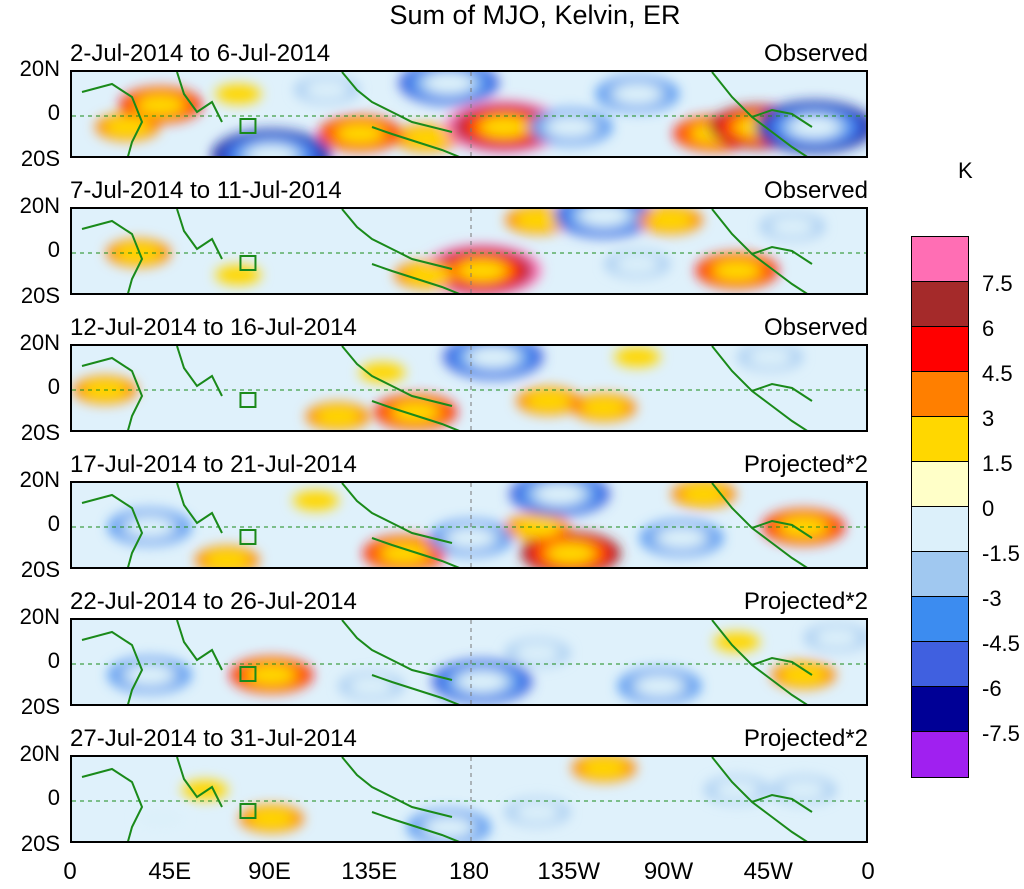 This screenshot has height=889, width=1024. What do you see at coordinates (170, 871) in the screenshot?
I see `x-tick-label: 45E` at bounding box center [170, 871].